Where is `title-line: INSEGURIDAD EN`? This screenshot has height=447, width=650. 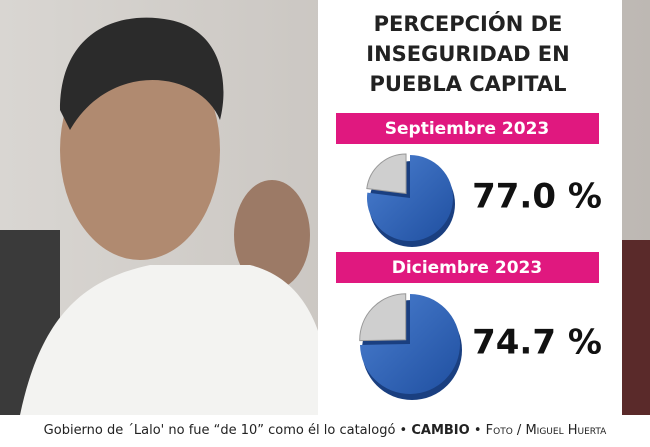 title-line: INSEGURIDAD EN is located at coordinates (467, 54).